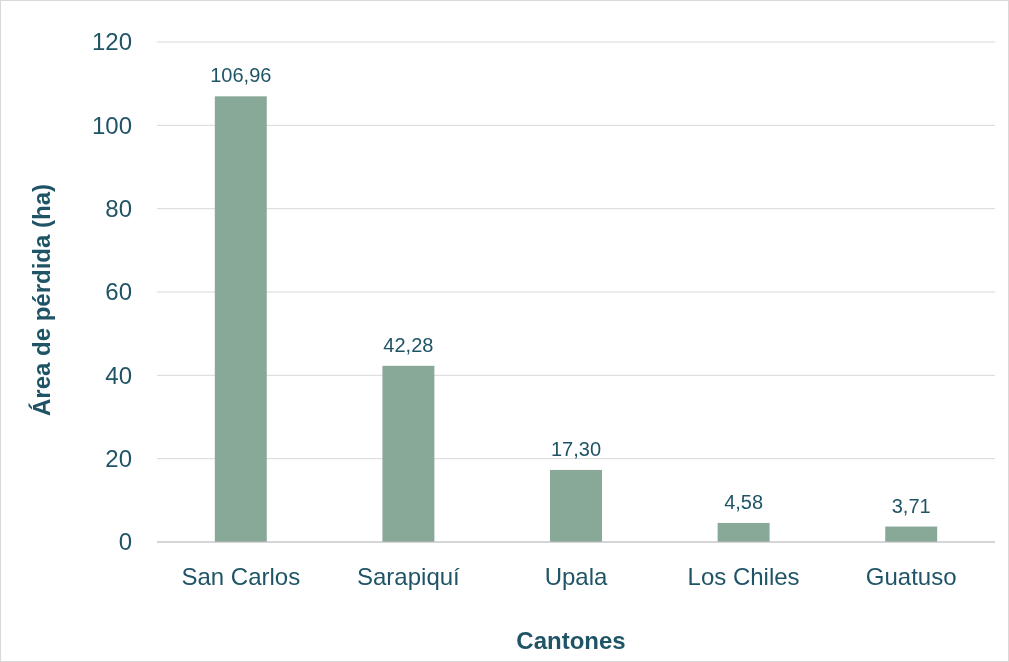 The image size is (1009, 662). What do you see at coordinates (241, 576) in the screenshot?
I see `x-tick-label: San Carlos` at bounding box center [241, 576].